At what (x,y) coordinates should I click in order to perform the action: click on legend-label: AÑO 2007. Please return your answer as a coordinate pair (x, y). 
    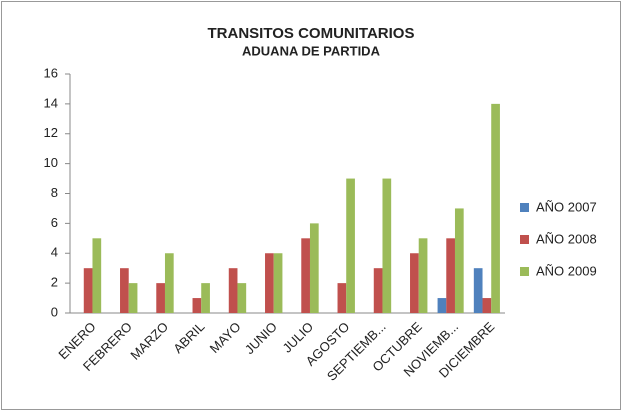
    Looking at the image, I should click on (566, 206).